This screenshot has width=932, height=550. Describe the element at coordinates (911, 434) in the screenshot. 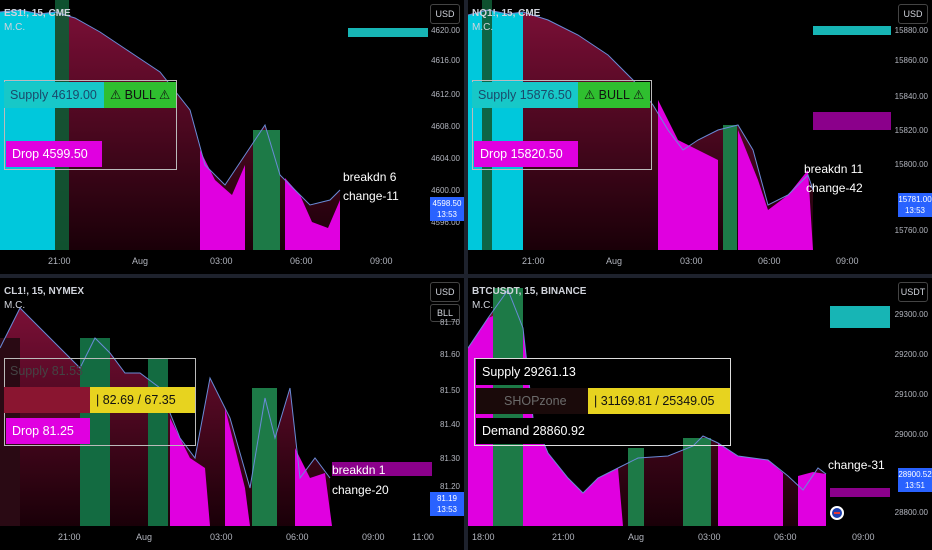

I see `price-tick: 29000.00` at that location.